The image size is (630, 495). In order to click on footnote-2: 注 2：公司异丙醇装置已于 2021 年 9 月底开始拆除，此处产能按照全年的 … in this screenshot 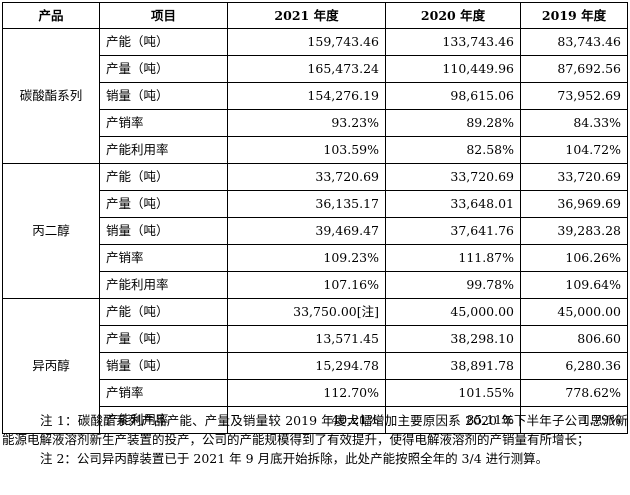, I will do `click(294, 458)`.